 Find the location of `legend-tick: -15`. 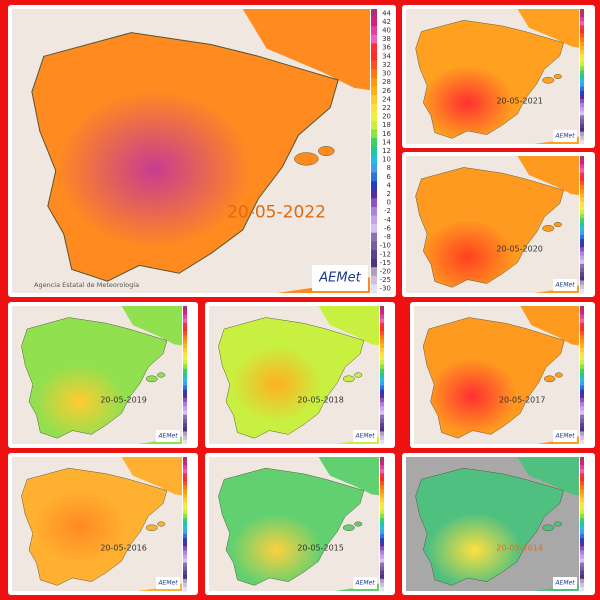

legend-tick: -15 is located at coordinates (385, 263).